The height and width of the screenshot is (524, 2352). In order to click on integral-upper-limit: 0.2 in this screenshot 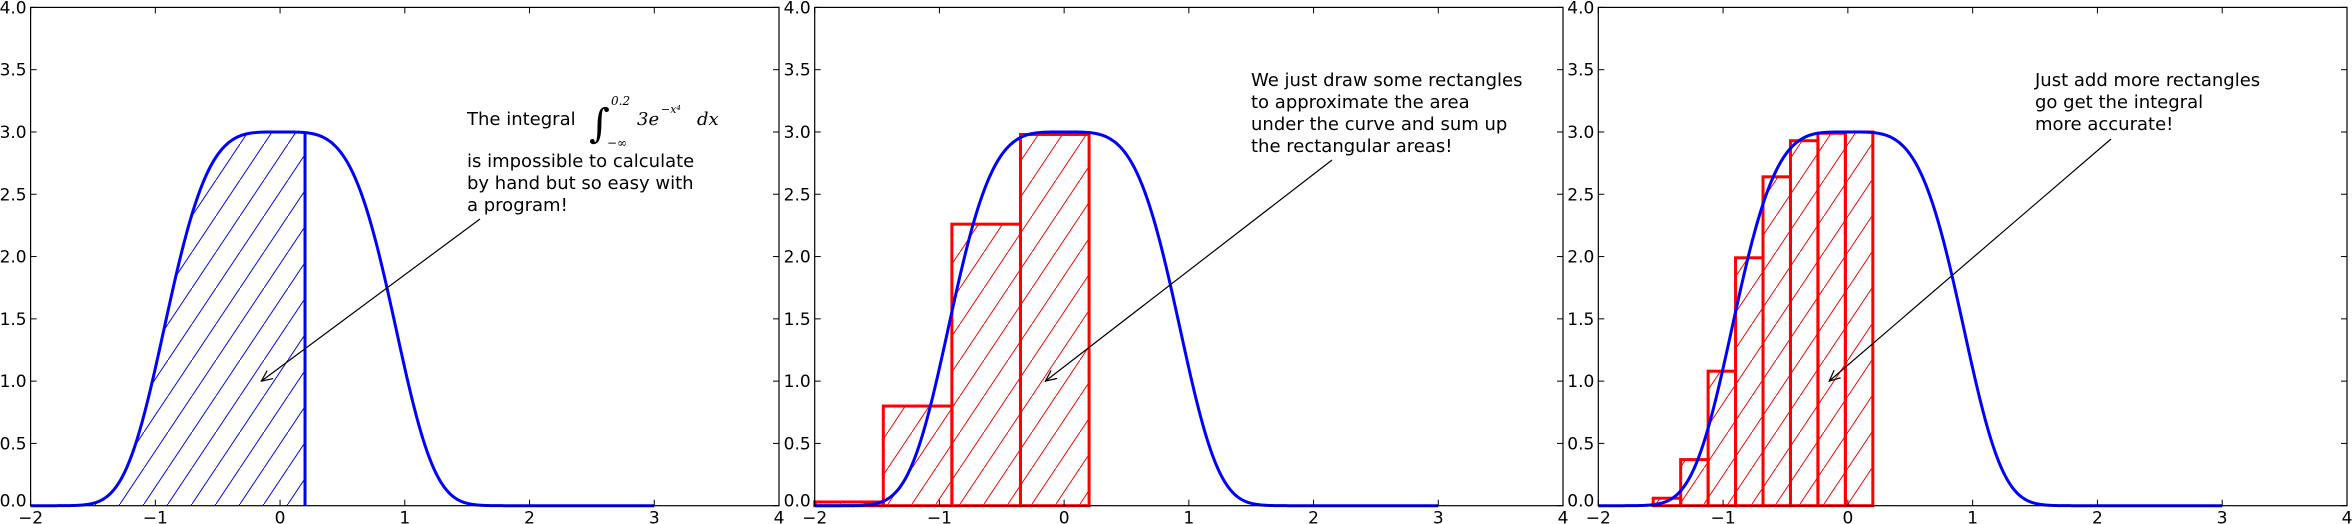, I will do `click(620, 101)`.